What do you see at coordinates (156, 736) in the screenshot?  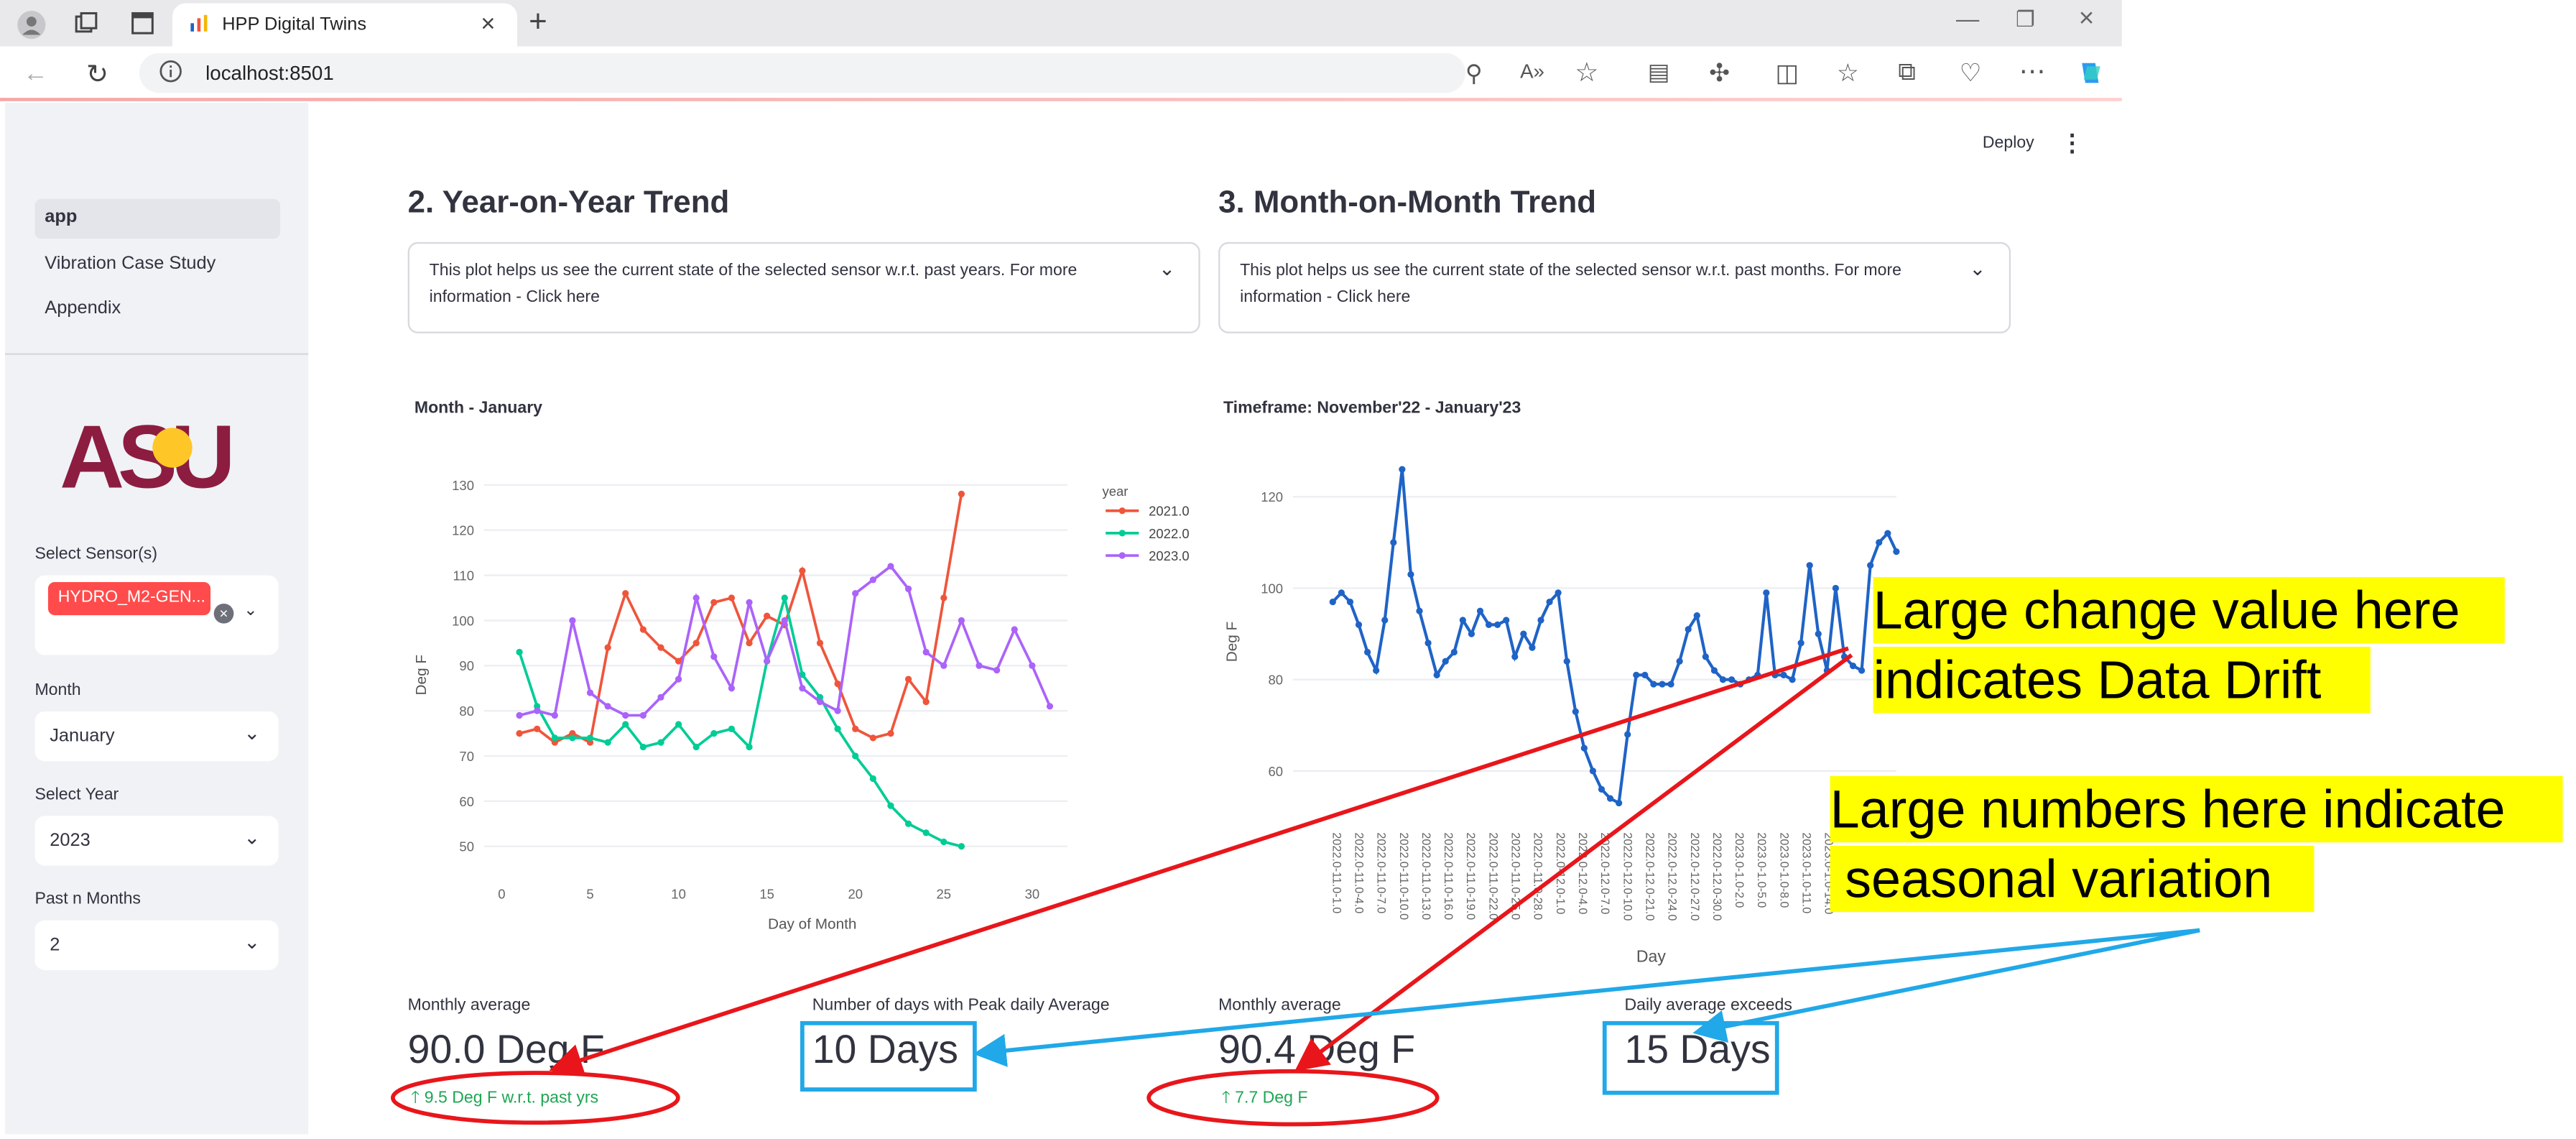 I see `month-select: January ⌄` at bounding box center [156, 736].